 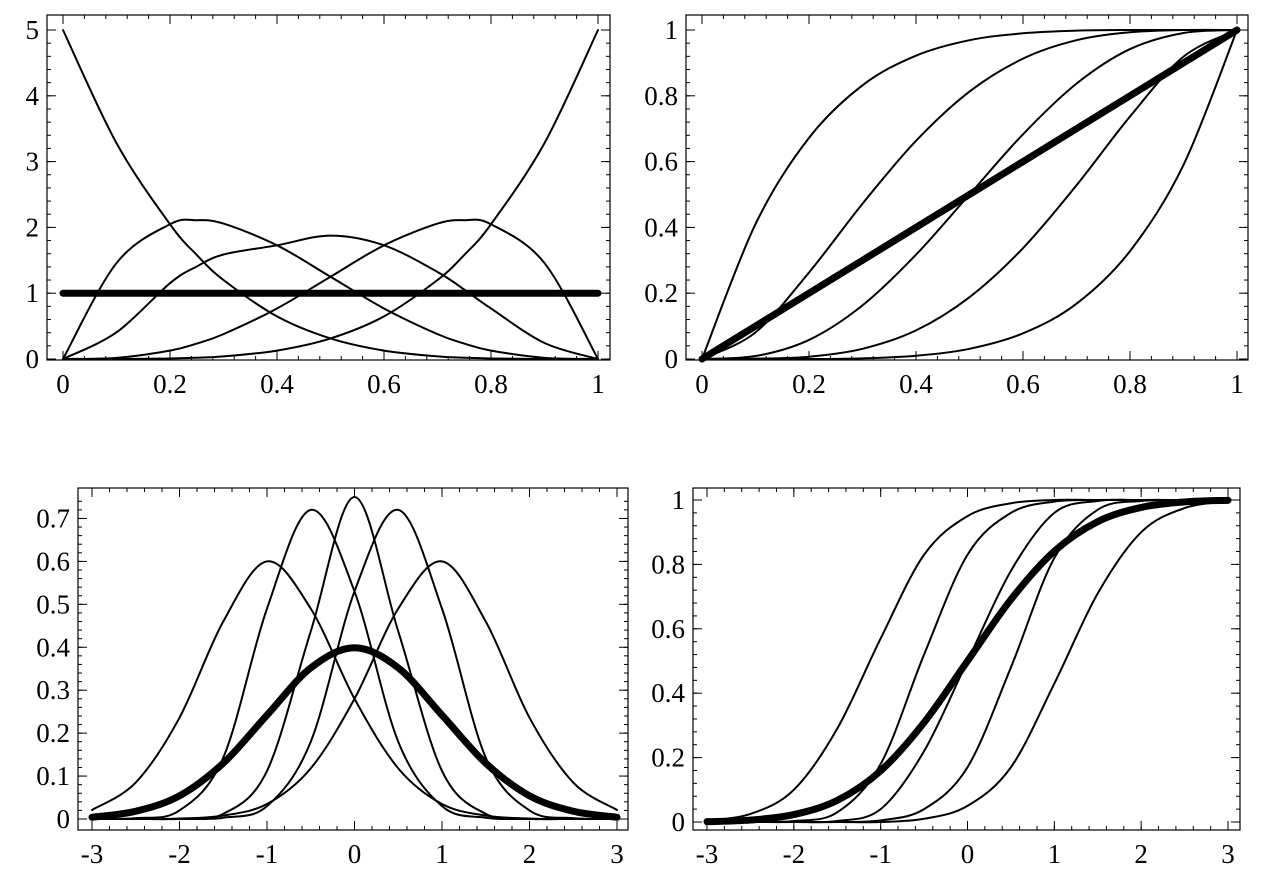 What do you see at coordinates (53, 690) in the screenshot?
I see `y-tick-label: 0.3` at bounding box center [53, 690].